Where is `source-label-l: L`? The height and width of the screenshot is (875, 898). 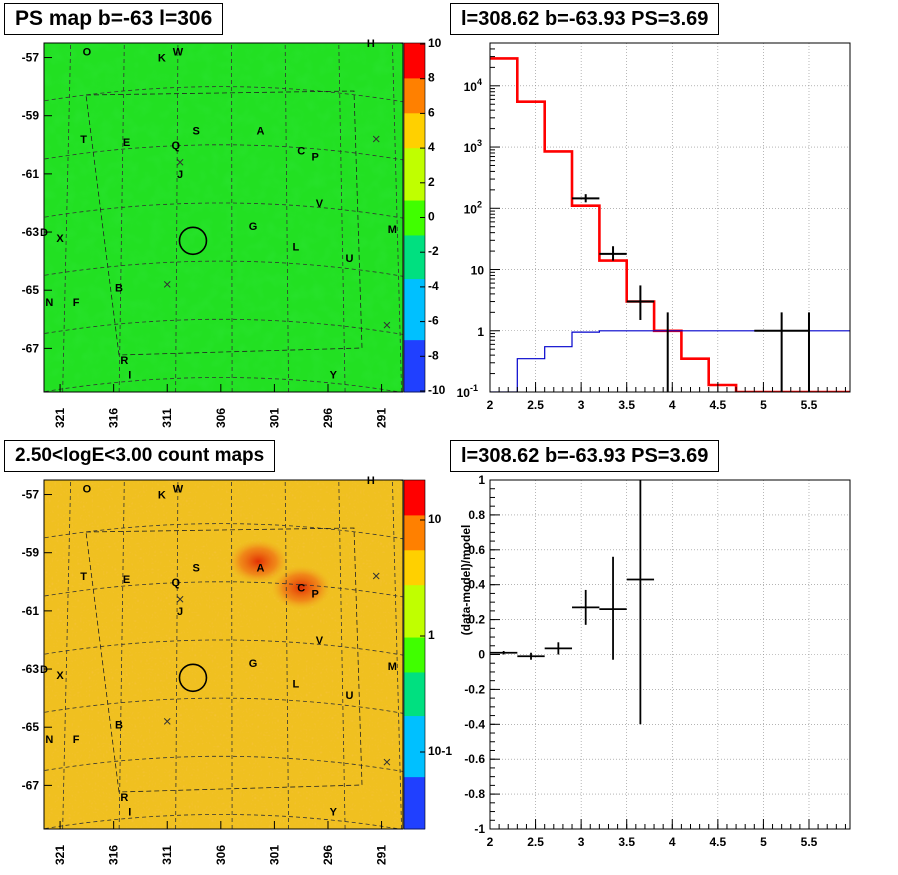
source-label-l: L is located at coordinates (295, 248).